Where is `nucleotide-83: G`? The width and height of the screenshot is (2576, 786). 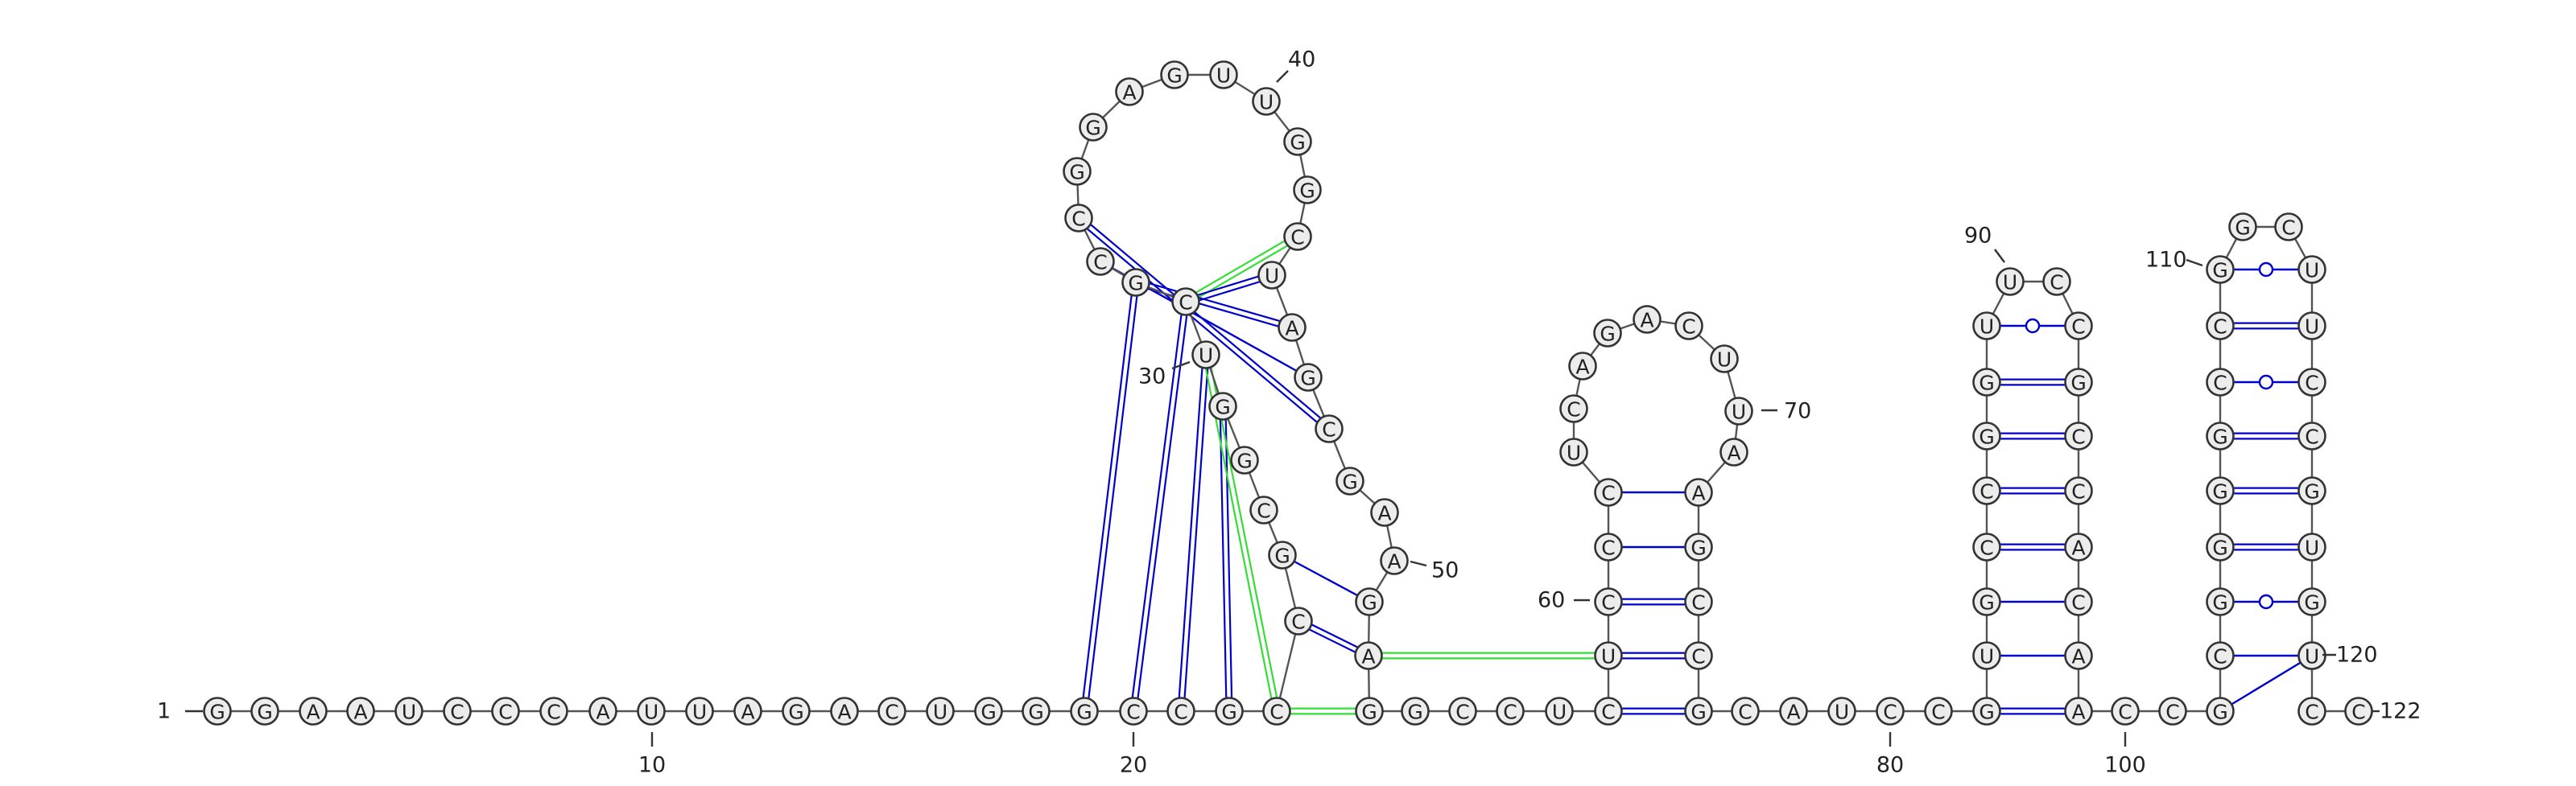 nucleotide-83: G is located at coordinates (1986, 601).